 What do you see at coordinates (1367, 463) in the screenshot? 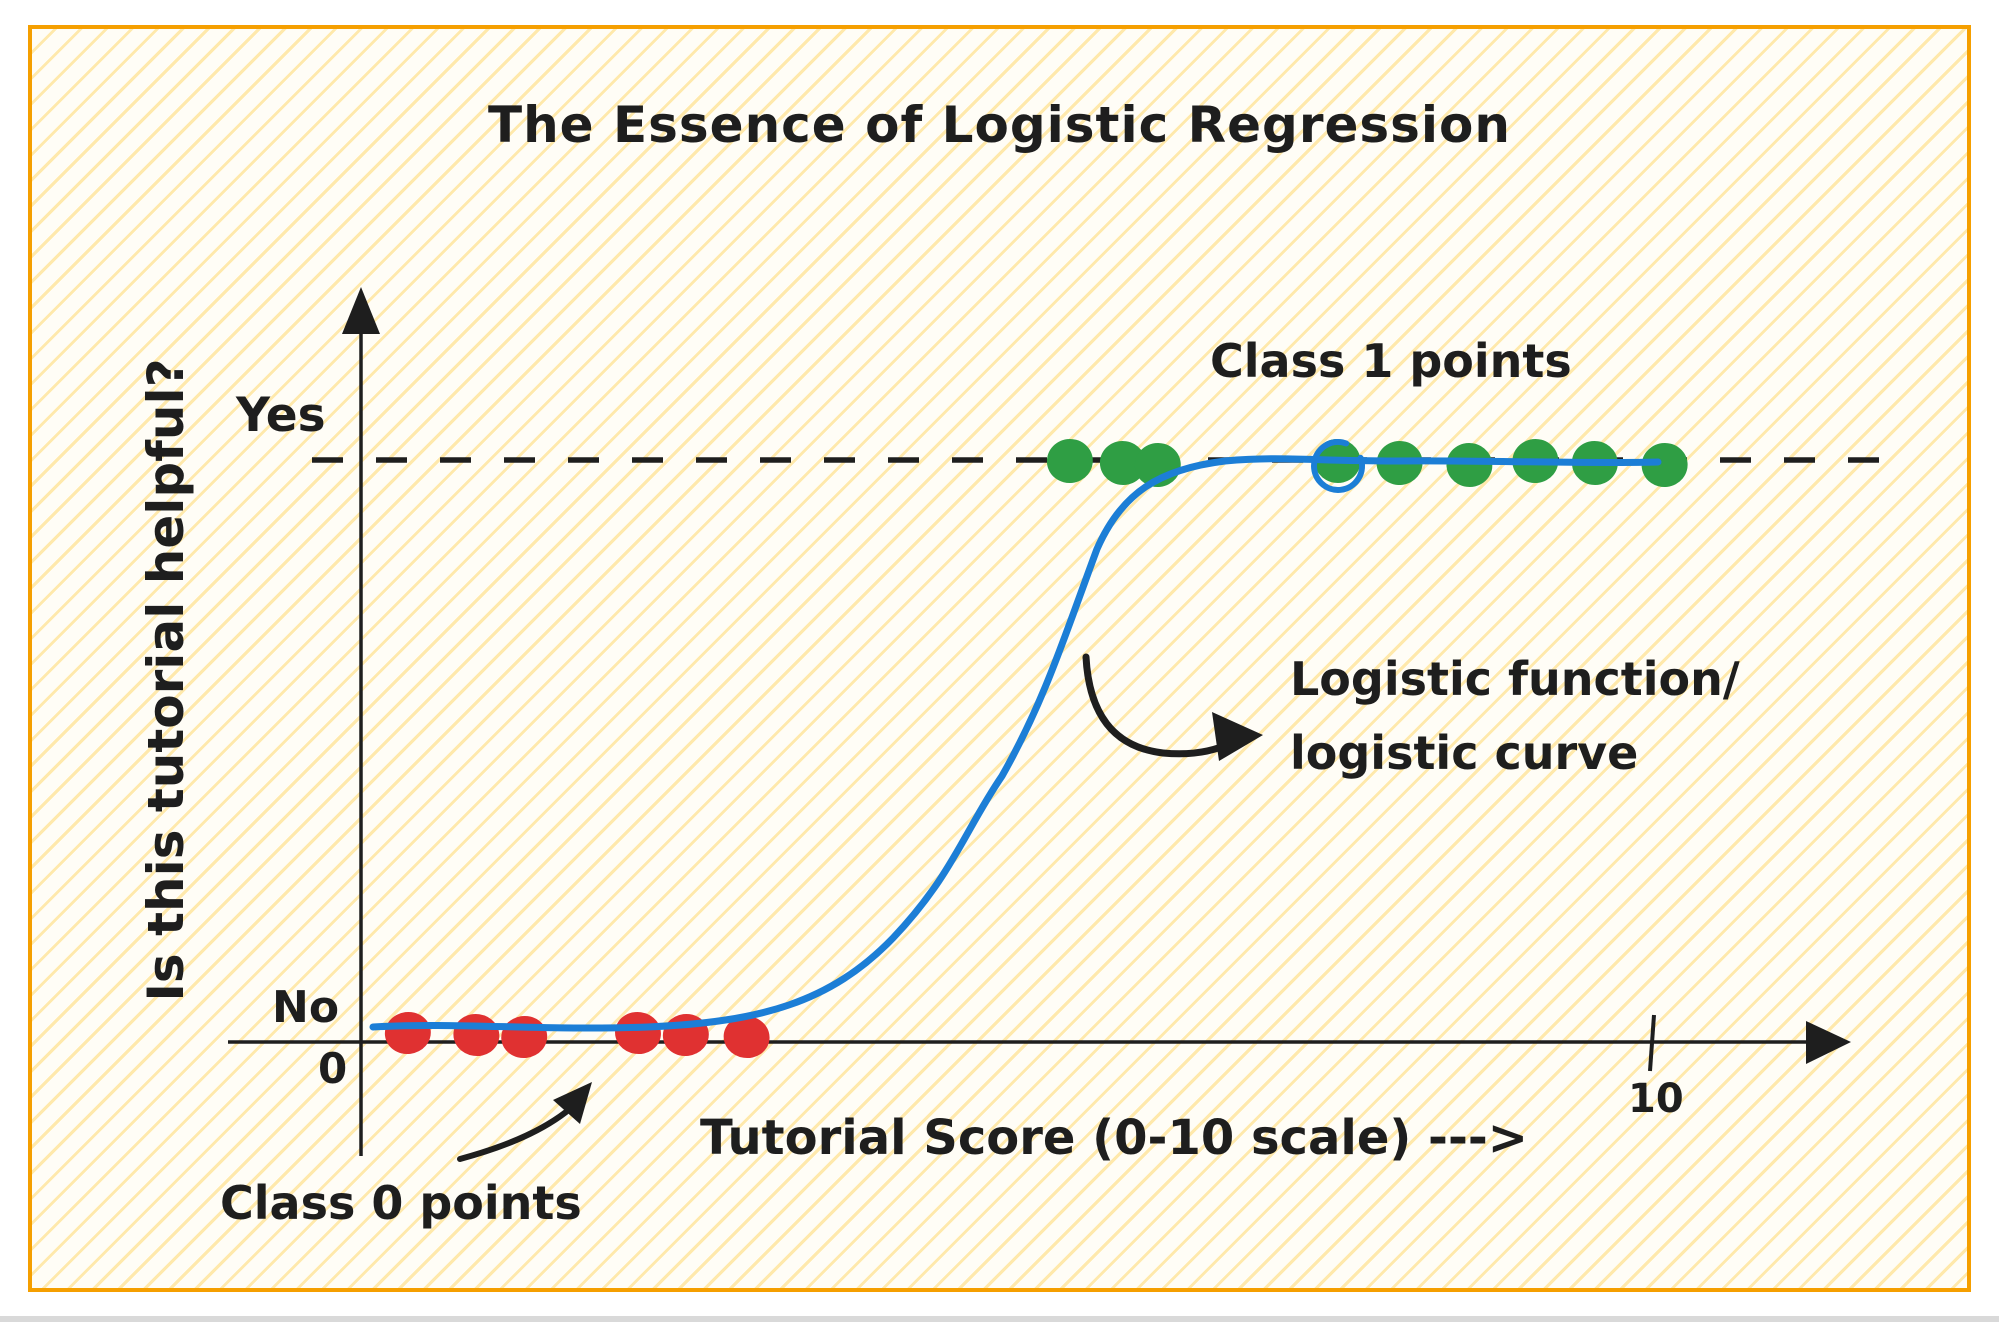
I see `class1-dots-group` at bounding box center [1367, 463].